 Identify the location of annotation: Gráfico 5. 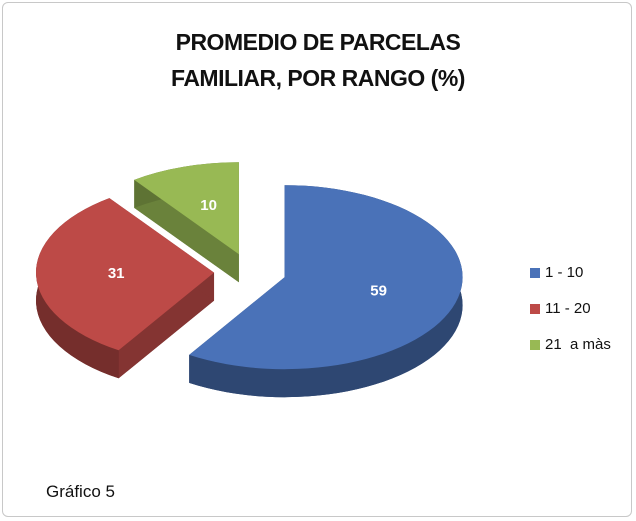
(80, 491).